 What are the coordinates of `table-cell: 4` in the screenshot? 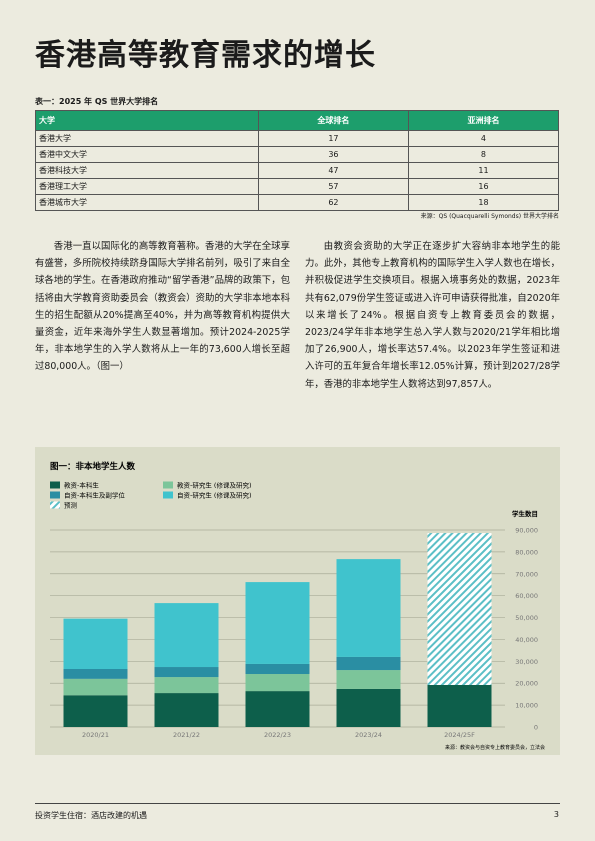 It's located at (483, 138).